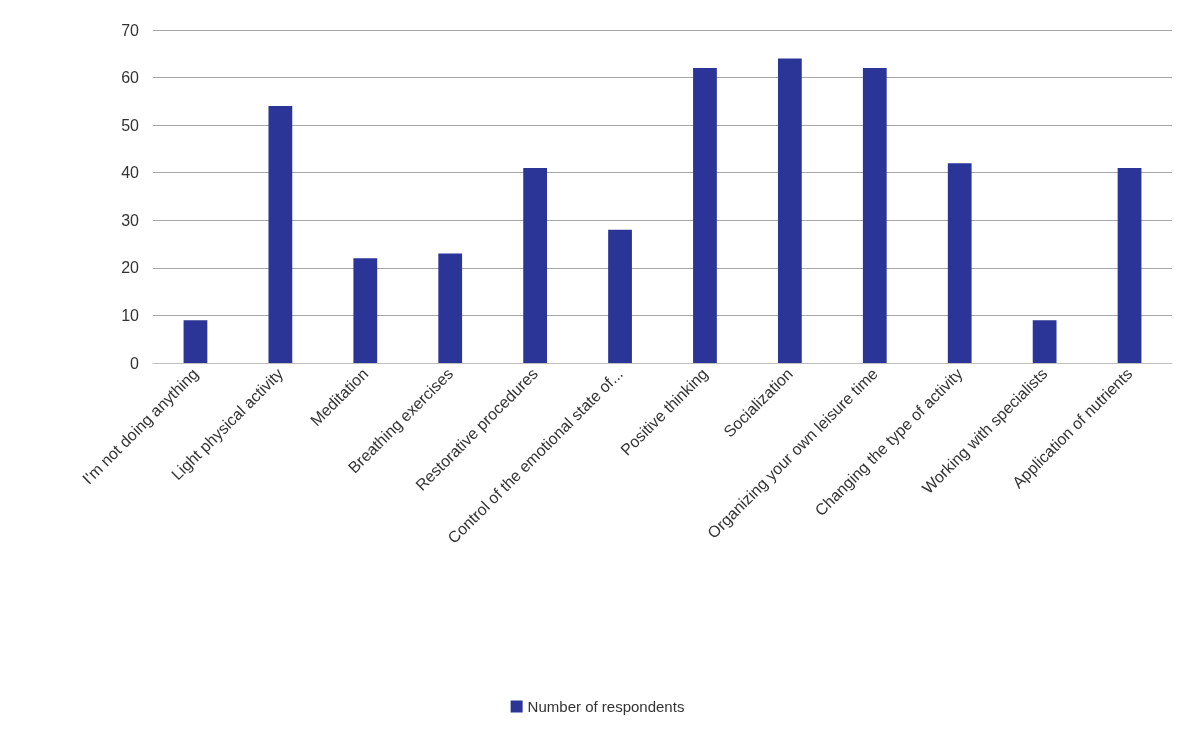 The image size is (1195, 731). Describe the element at coordinates (130, 268) in the screenshot. I see `y-tick-label: 20` at that location.